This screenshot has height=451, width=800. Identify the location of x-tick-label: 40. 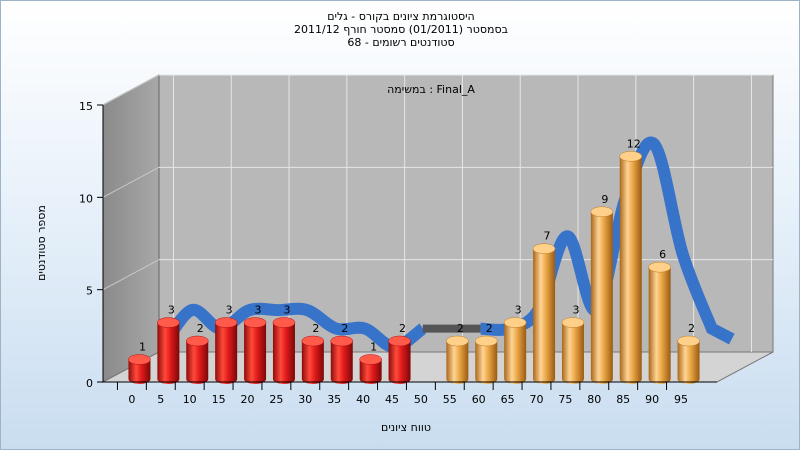
(363, 399).